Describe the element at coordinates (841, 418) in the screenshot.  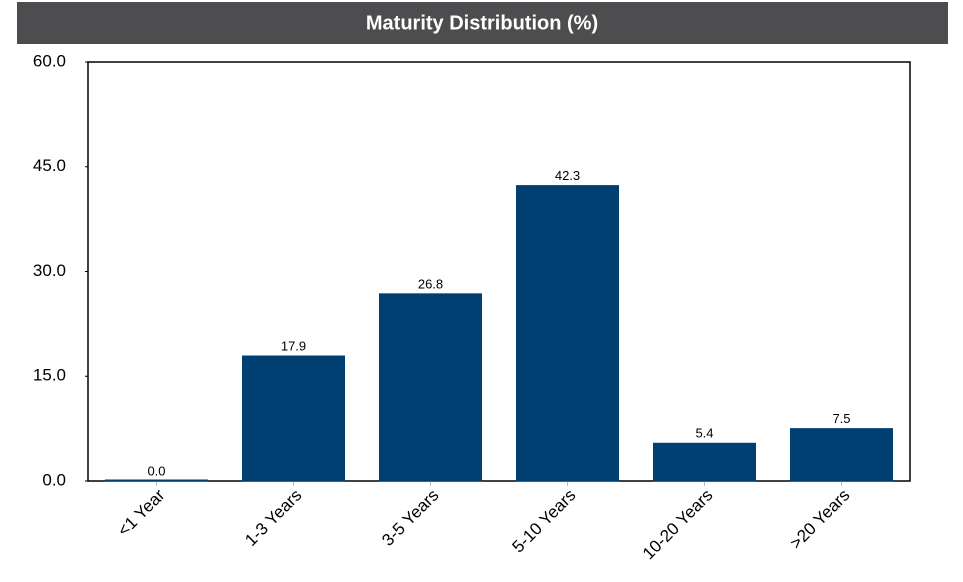
I see `value-label: 7.5` at that location.